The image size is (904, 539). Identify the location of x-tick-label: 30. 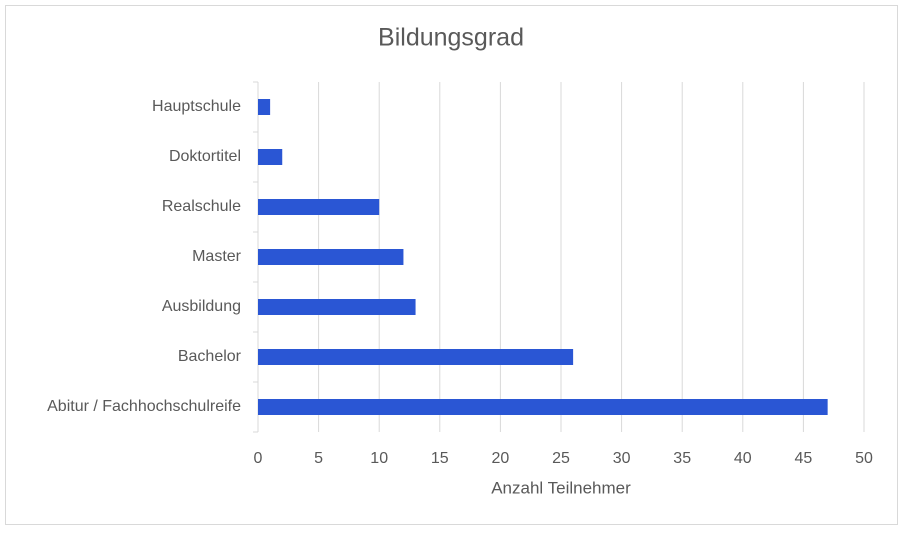
(622, 458).